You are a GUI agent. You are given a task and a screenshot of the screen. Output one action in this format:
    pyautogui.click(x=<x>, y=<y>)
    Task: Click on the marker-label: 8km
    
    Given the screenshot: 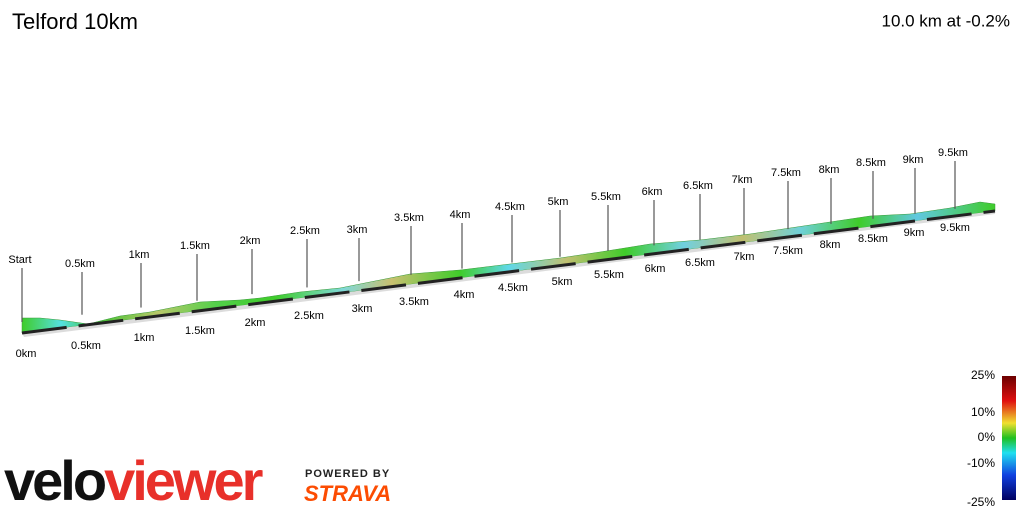 What is the action you would take?
    pyautogui.click(x=829, y=170)
    